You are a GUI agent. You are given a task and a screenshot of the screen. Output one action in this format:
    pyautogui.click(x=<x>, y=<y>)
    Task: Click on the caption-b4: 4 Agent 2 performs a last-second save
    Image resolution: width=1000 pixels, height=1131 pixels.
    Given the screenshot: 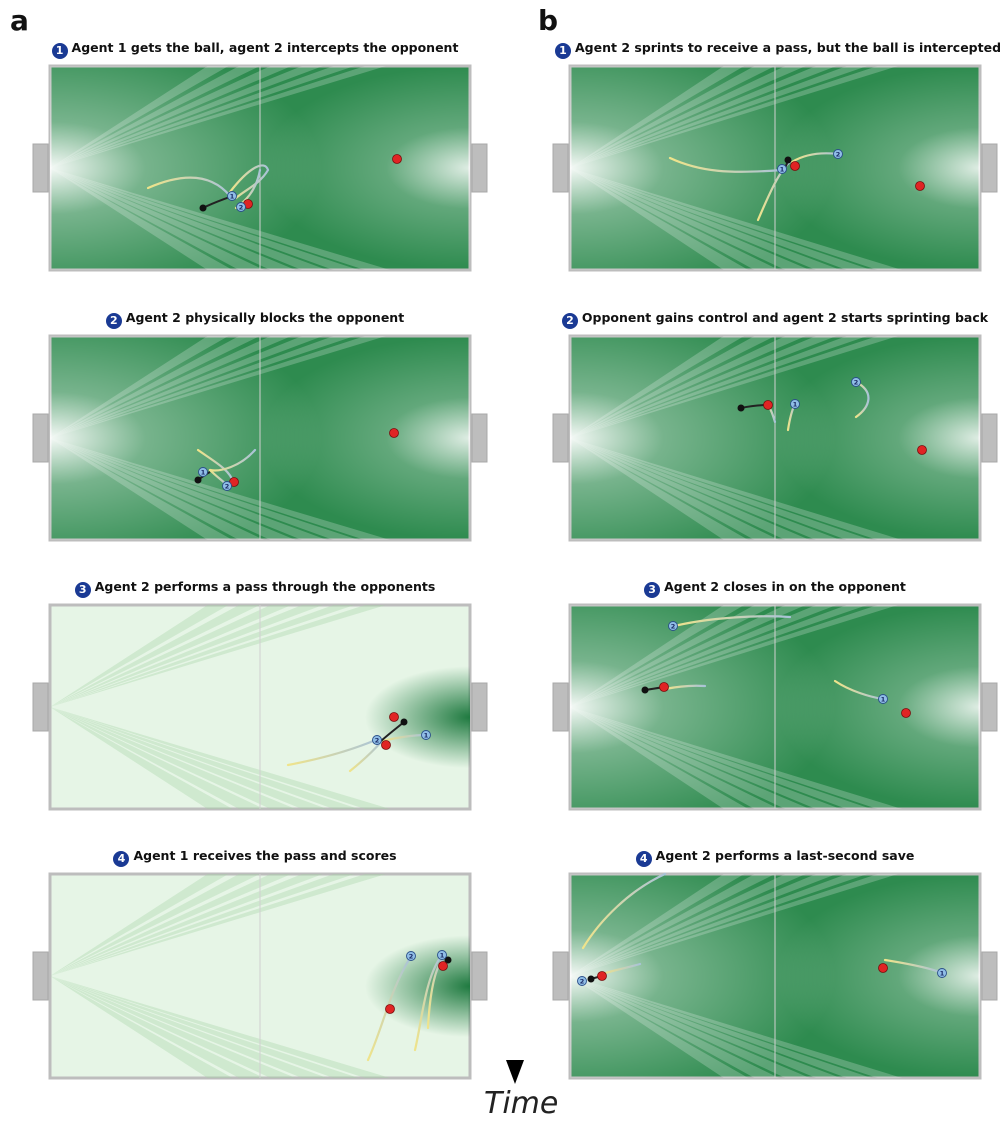 What is the action you would take?
    pyautogui.click(x=775, y=857)
    